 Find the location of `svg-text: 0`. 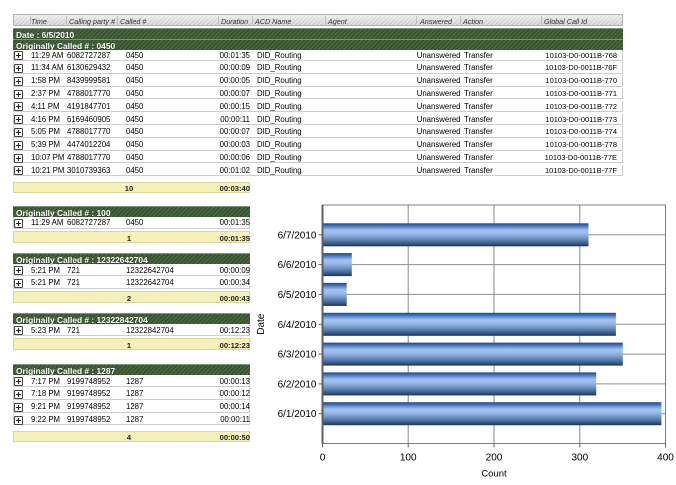

svg-text: 0 is located at coordinates (323, 458).